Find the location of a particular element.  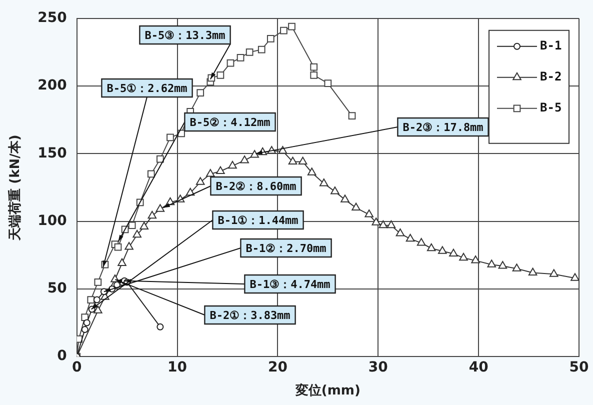

y-axis-title: 天端荷重 (kN/本) is located at coordinates (15, 188).